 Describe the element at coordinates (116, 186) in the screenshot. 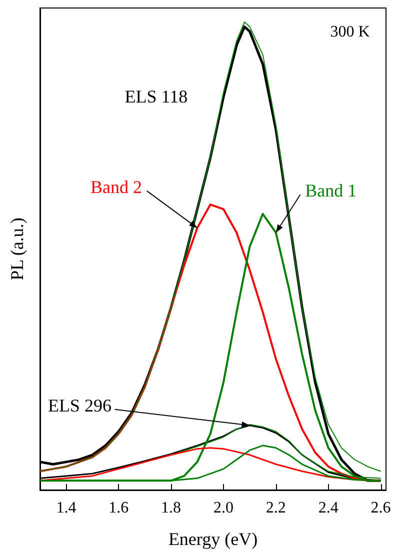

I see `text: Band 2` at that location.